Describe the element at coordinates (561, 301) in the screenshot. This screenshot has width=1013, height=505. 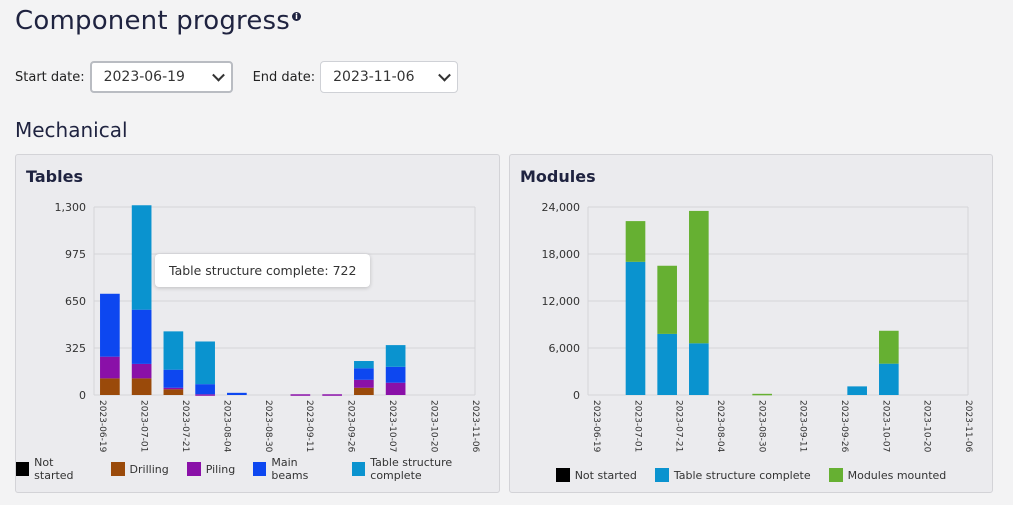
I see `y-tick-label: 12,000` at that location.